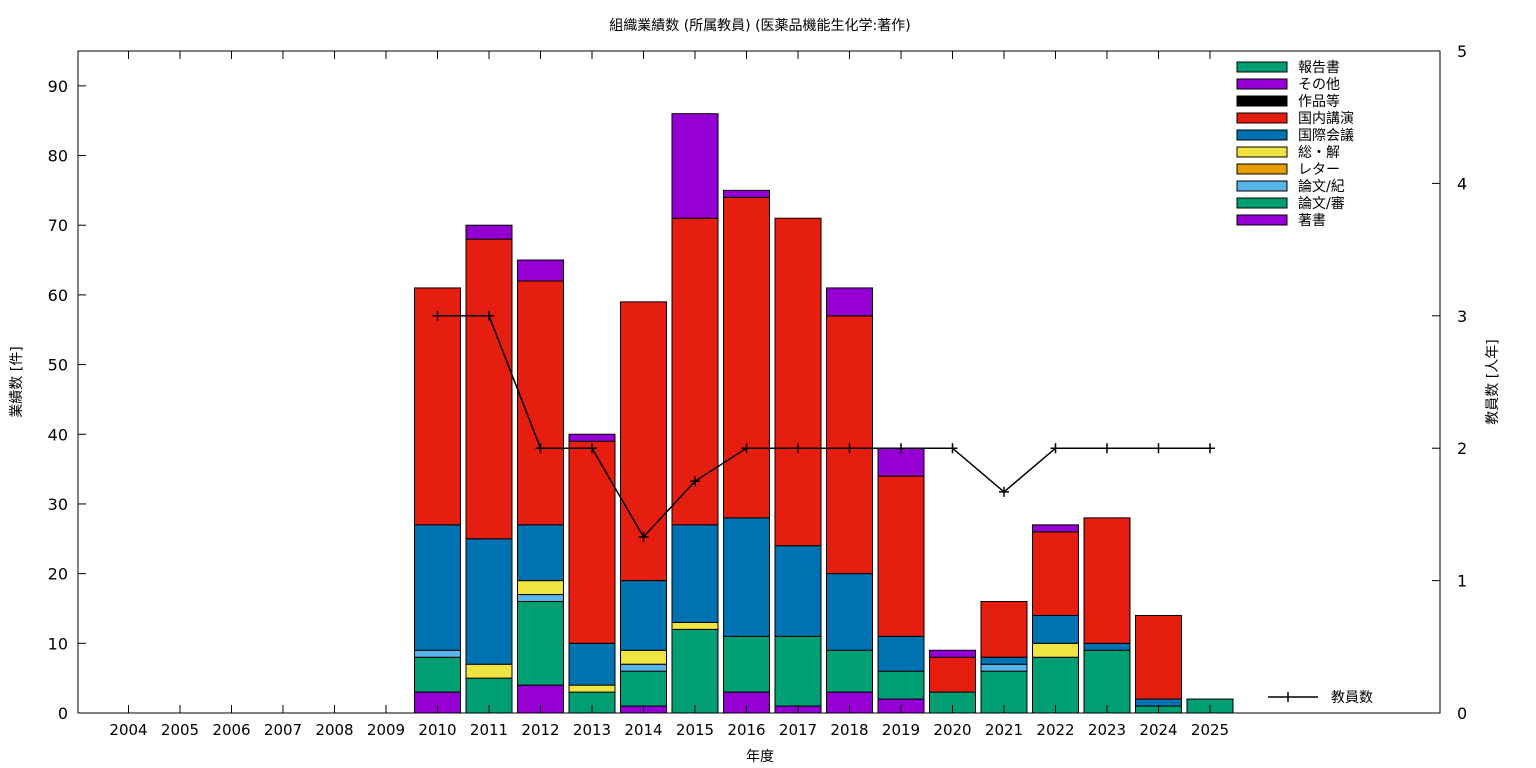 The width and height of the screenshot is (1536, 768). What do you see at coordinates (1462, 448) in the screenshot?
I see `y2-tick-label: 2` at bounding box center [1462, 448].